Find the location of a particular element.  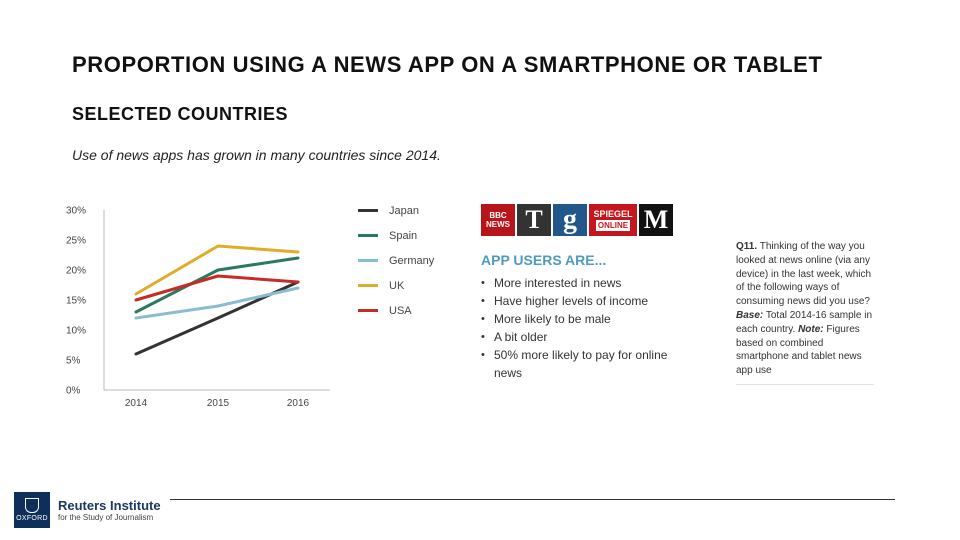

list-item: 50% more likely to pay for online news is located at coordinates (577, 364).